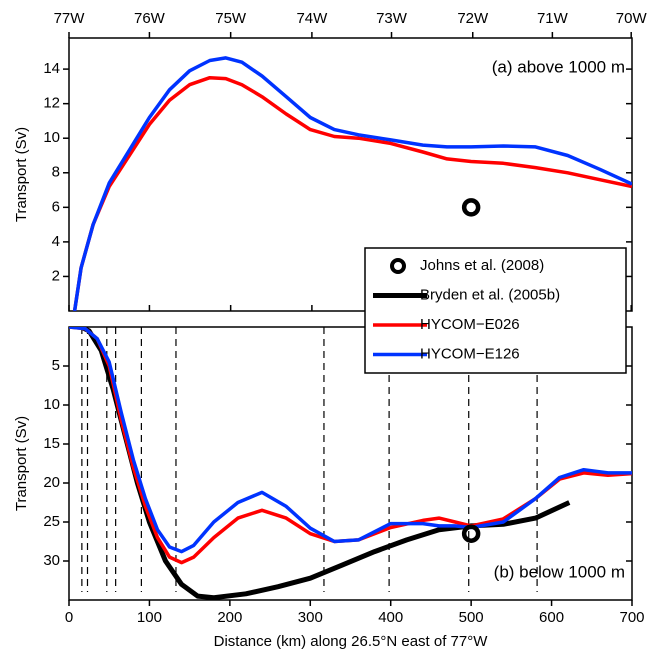  I want to click on x-tick-label: 600, so click(551, 617).